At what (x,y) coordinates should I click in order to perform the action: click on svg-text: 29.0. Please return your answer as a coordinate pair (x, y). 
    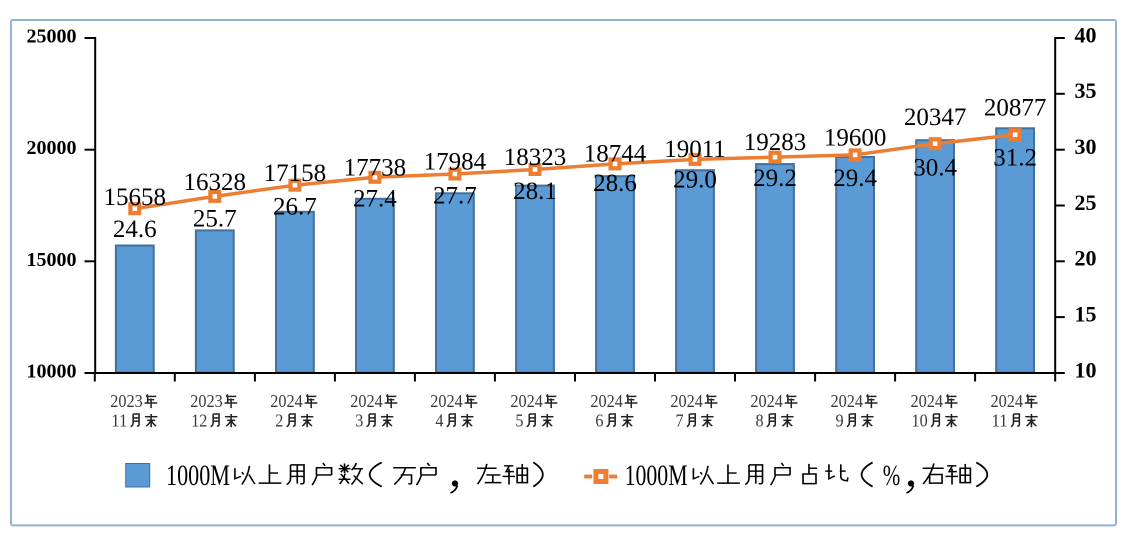
    Looking at the image, I should click on (695, 179).